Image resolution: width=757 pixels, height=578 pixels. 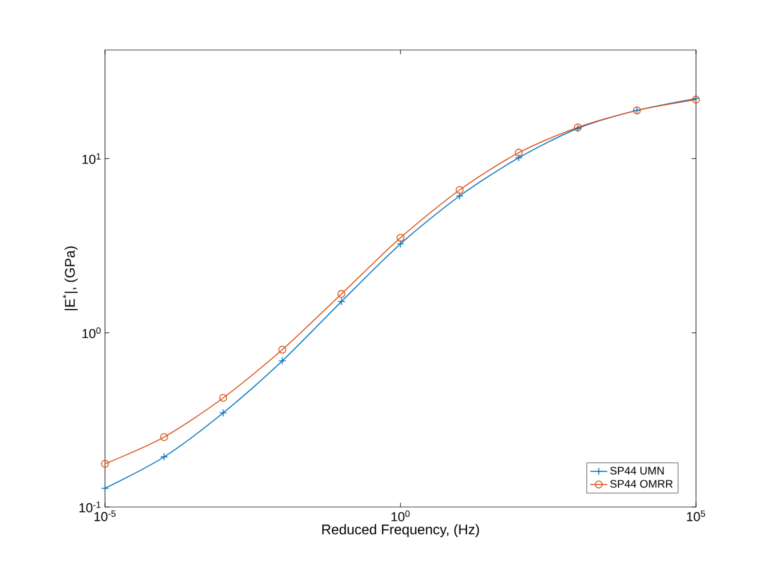 What do you see at coordinates (696, 516) in the screenshot?
I see `x-tick-label: 10$^{5}$` at bounding box center [696, 516].